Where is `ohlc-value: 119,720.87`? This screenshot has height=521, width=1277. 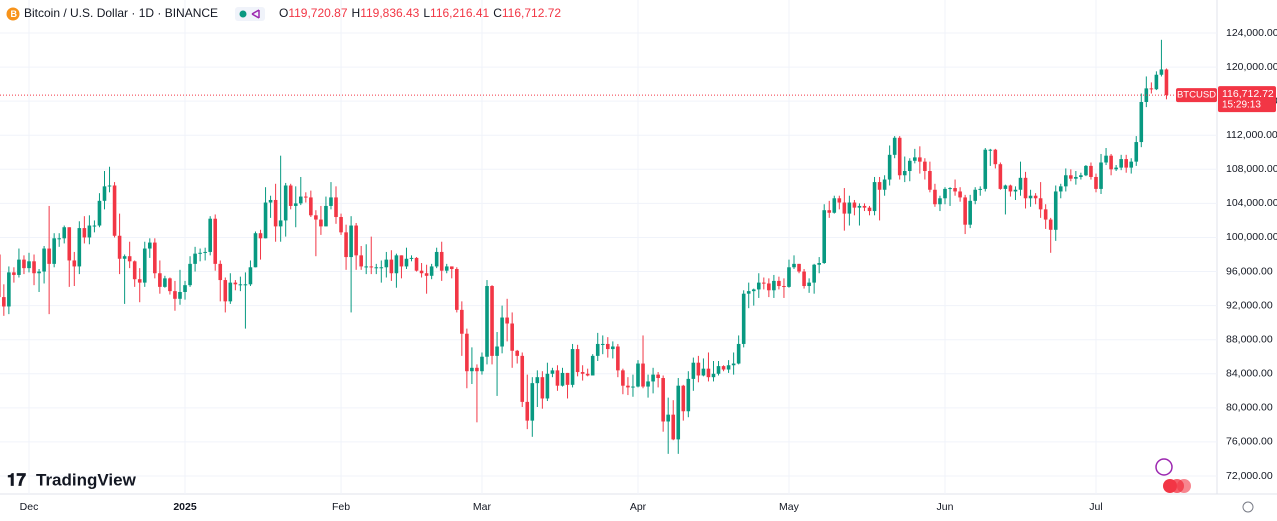 ohlc-value: 119,720.87 is located at coordinates (317, 13).